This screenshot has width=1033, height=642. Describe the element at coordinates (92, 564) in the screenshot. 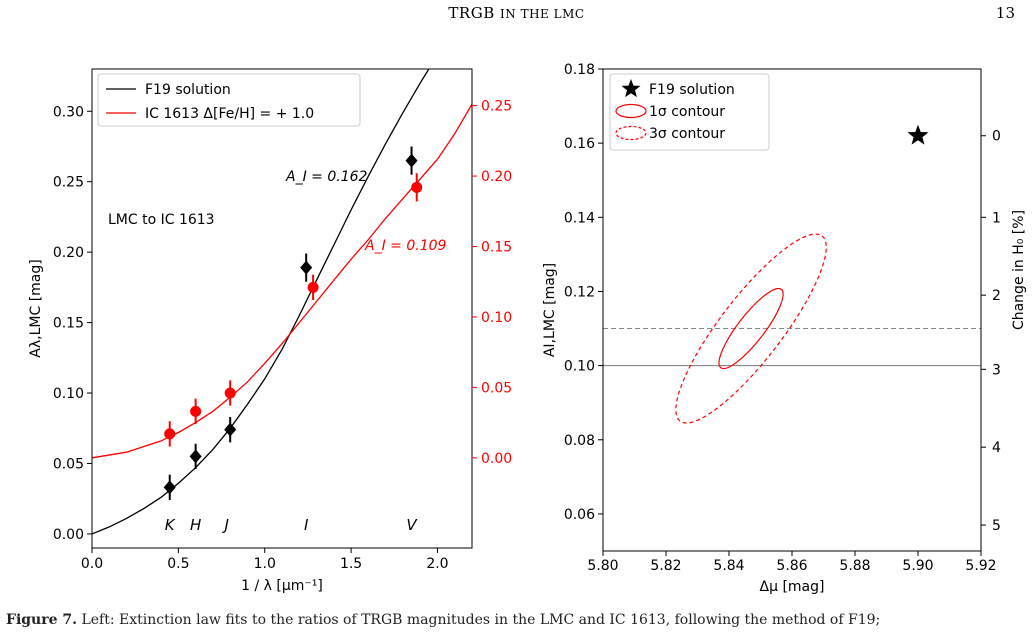

I see `x-tick-label: 0.0` at that location.